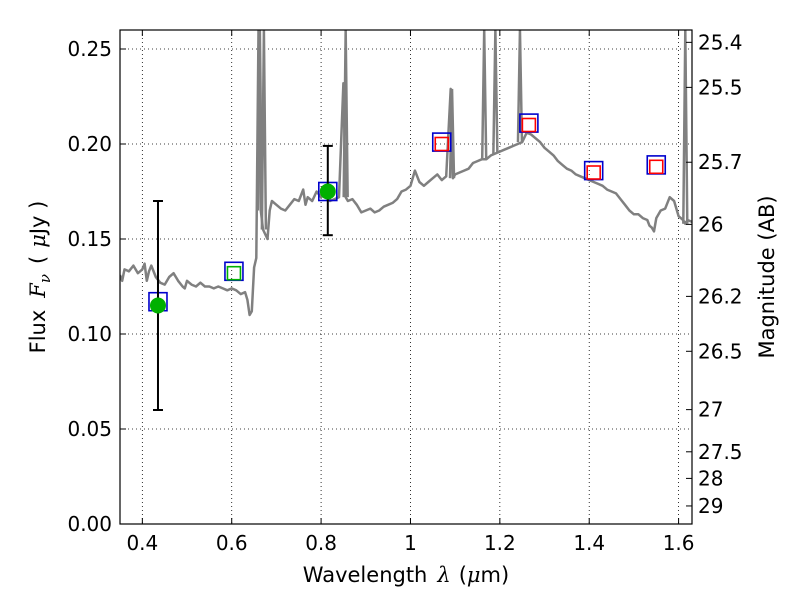  What do you see at coordinates (720, 42) in the screenshot?
I see `right-tick-label: 25.4` at bounding box center [720, 42].